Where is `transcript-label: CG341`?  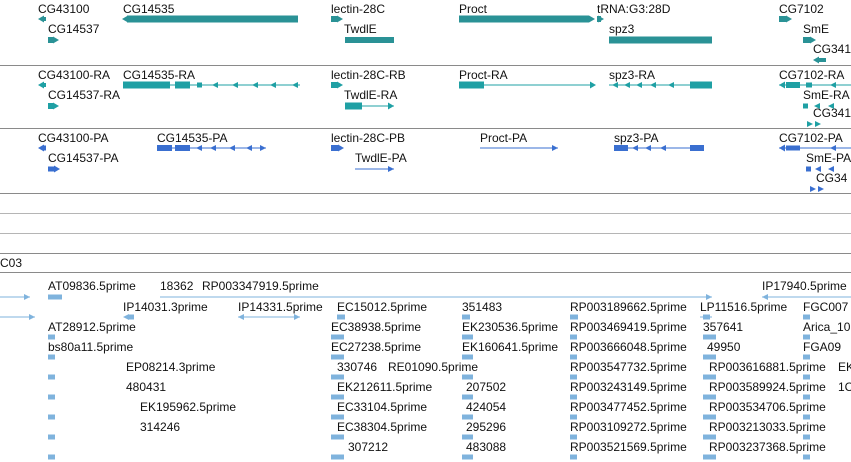
transcript-label: CG341 is located at coordinates (832, 113).